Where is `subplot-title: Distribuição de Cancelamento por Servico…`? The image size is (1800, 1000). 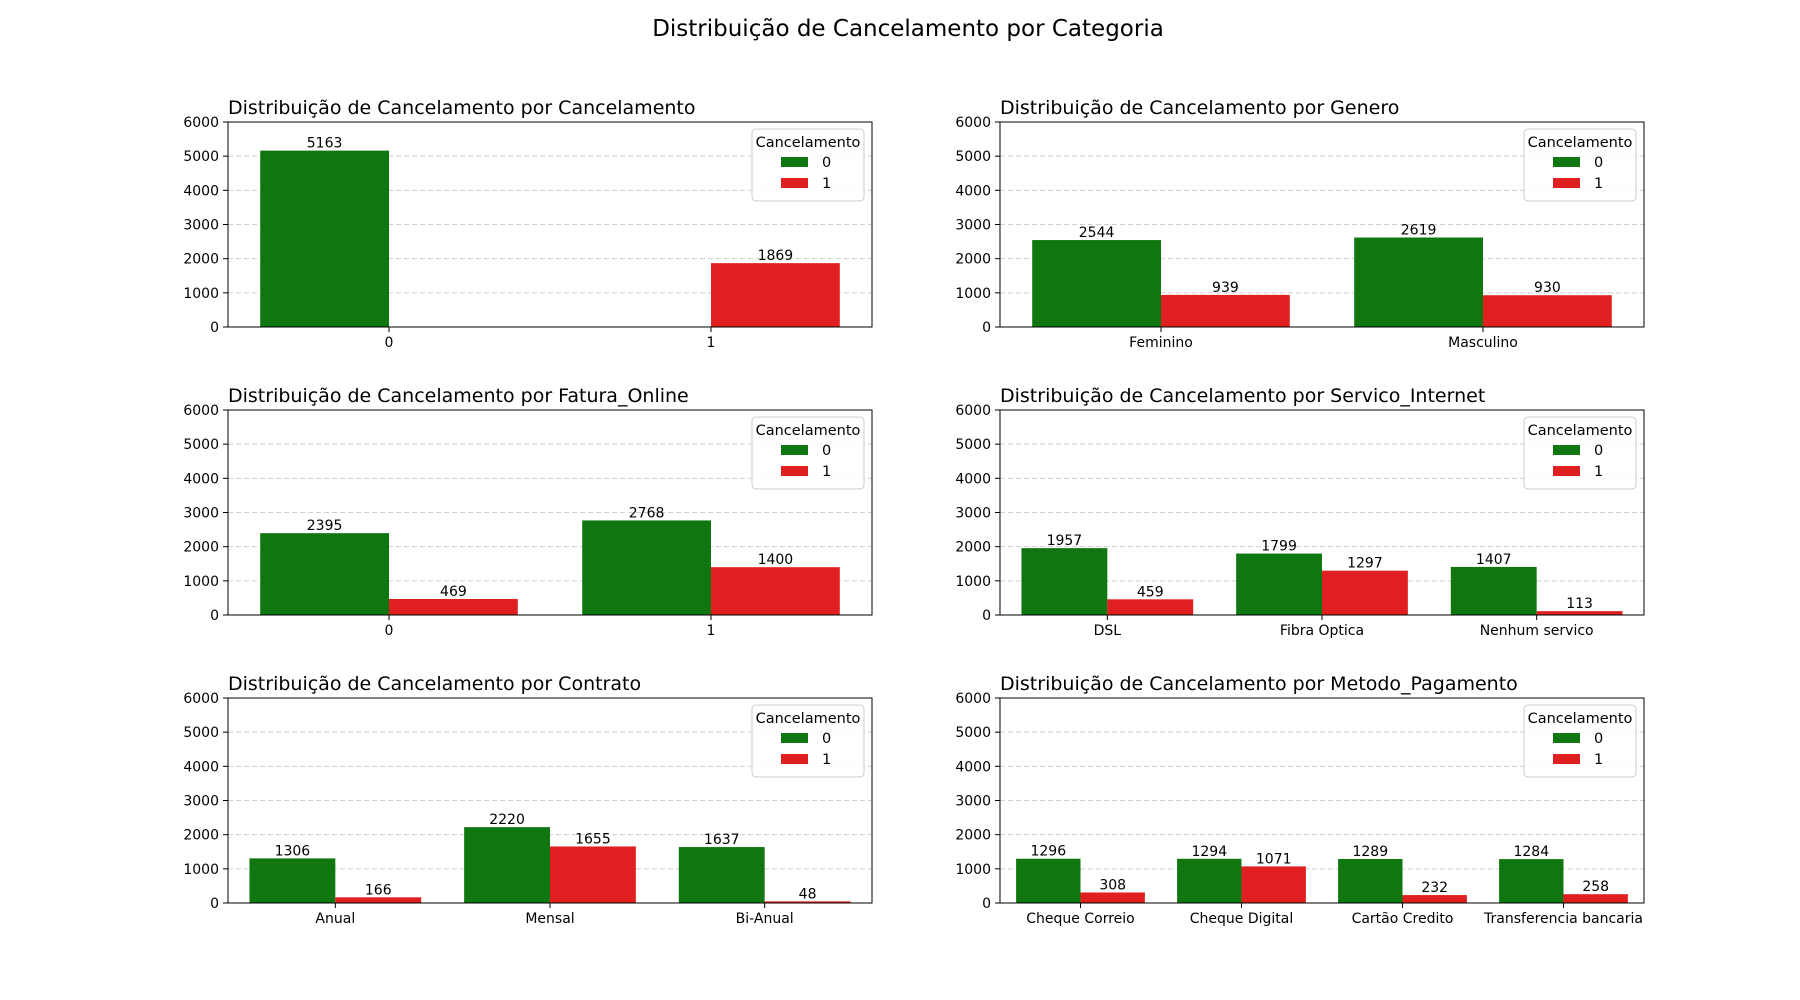
subplot-title: Distribuição de Cancelamento por Servico… is located at coordinates (1242, 396).